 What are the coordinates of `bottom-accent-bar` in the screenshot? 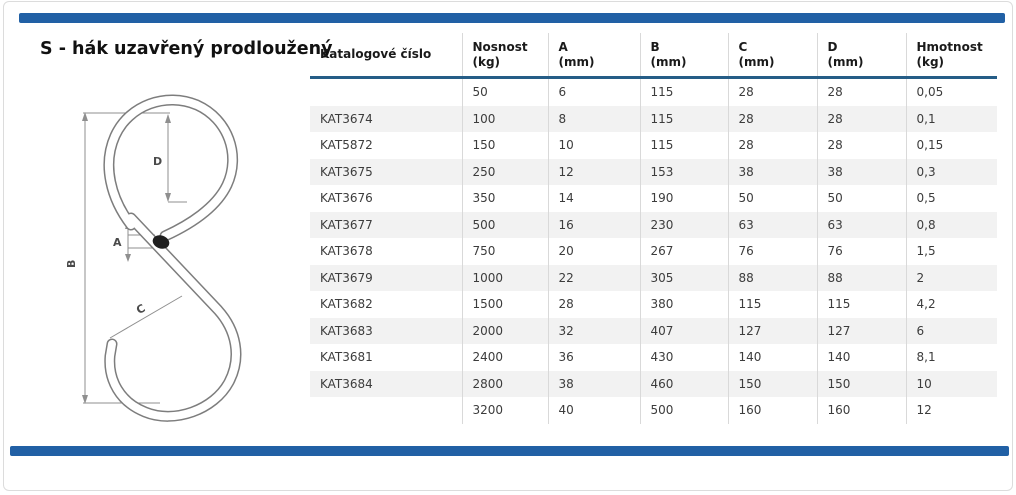 It's located at (509, 451).